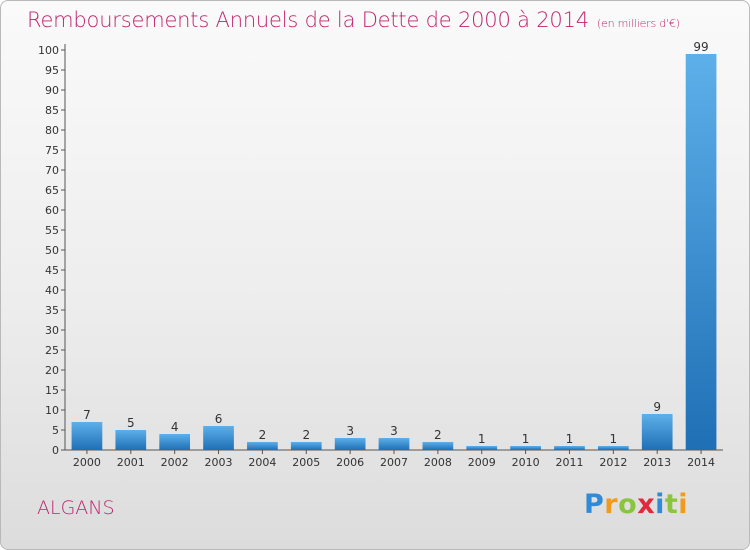 This screenshot has height=550, width=750. I want to click on data-label: 7, so click(87, 415).